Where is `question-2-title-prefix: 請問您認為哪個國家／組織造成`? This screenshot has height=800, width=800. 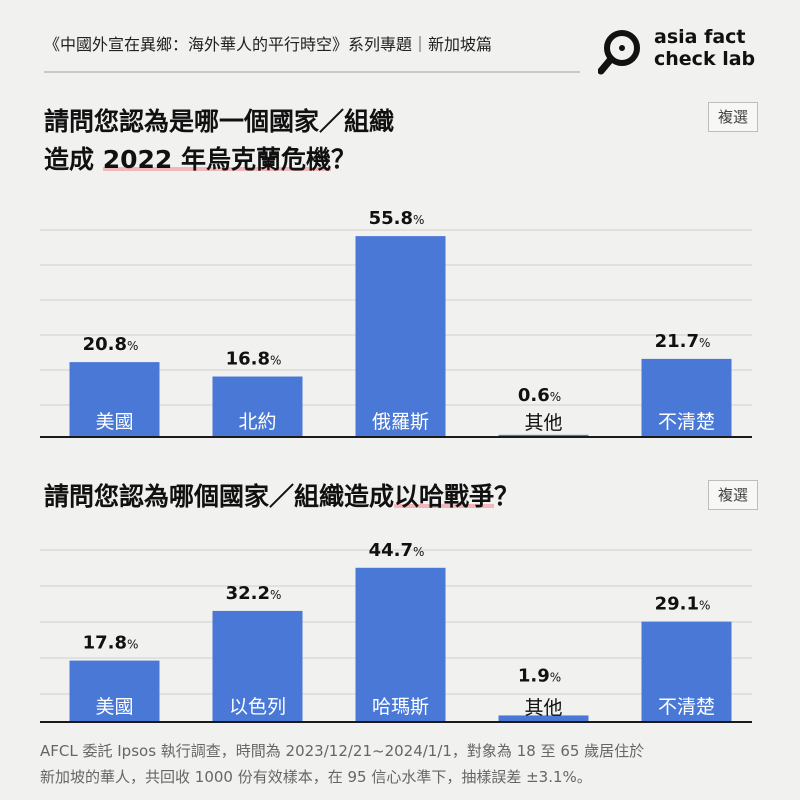
question-2-title-prefix: 請問您認為哪個國家／組織造成 is located at coordinates (219, 496).